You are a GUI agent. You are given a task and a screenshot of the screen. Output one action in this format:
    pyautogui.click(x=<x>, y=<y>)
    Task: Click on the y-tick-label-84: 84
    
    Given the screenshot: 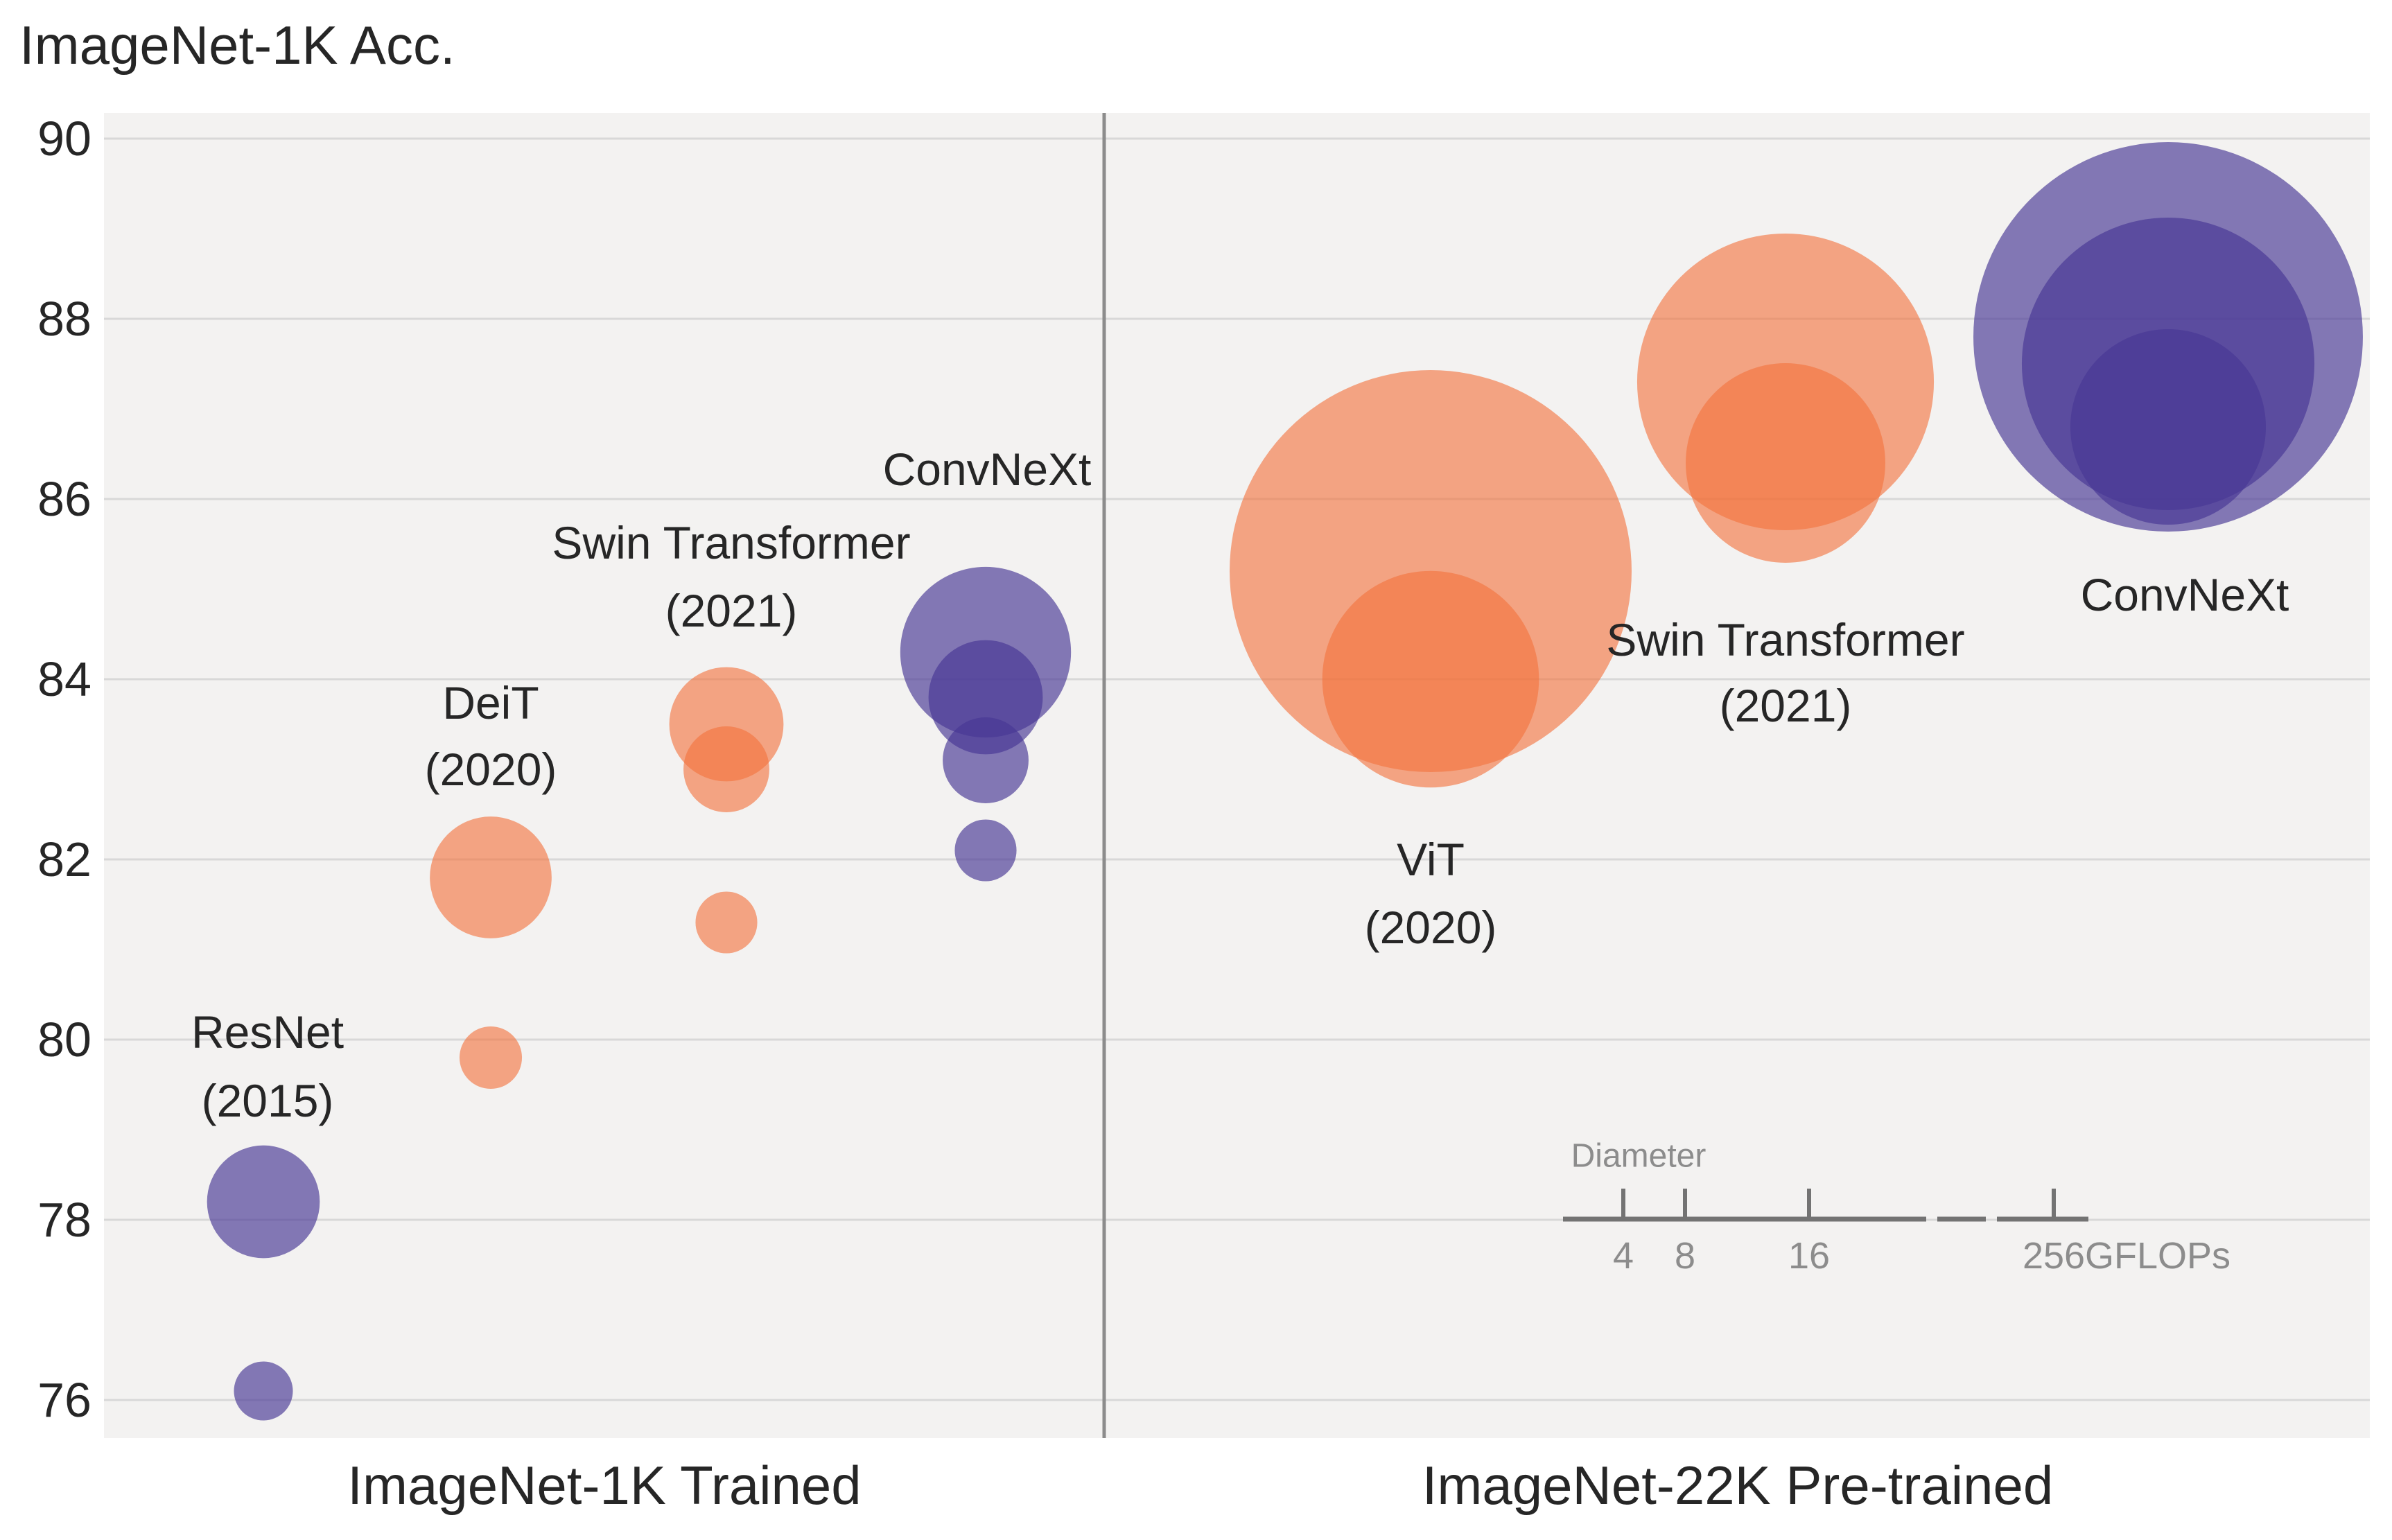 What is the action you would take?
    pyautogui.click(x=64, y=679)
    